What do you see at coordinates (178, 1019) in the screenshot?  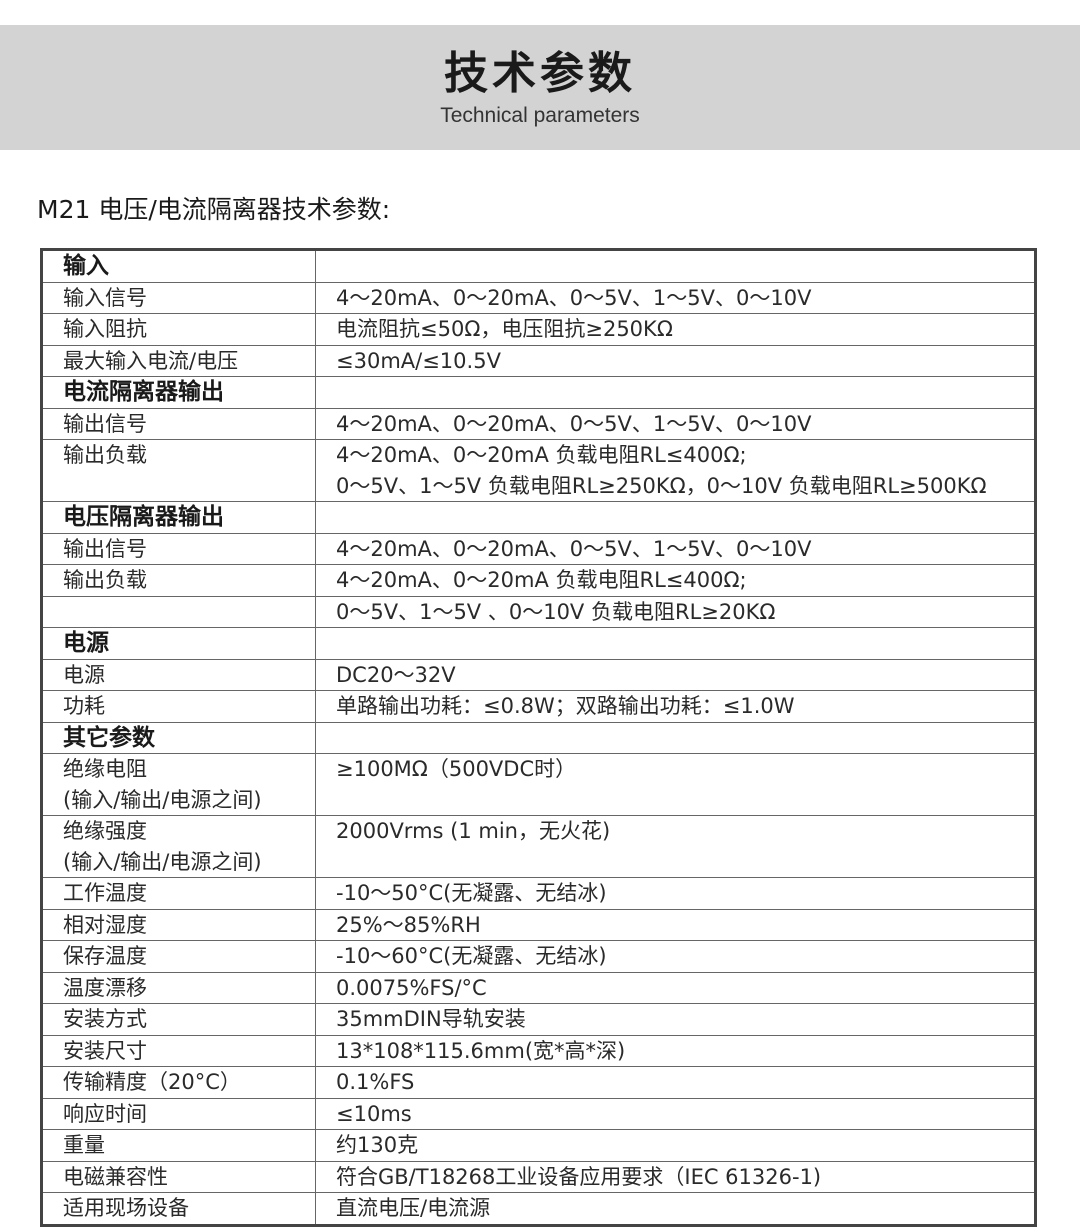 I see `param-name-cell: 安装方式` at bounding box center [178, 1019].